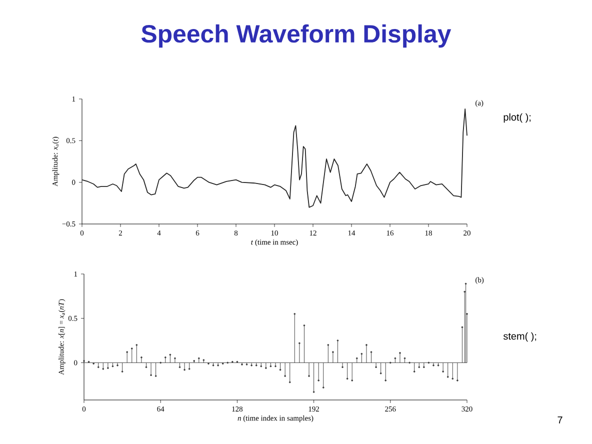 The width and height of the screenshot is (592, 444). I want to click on text: stem( );, so click(519, 337).